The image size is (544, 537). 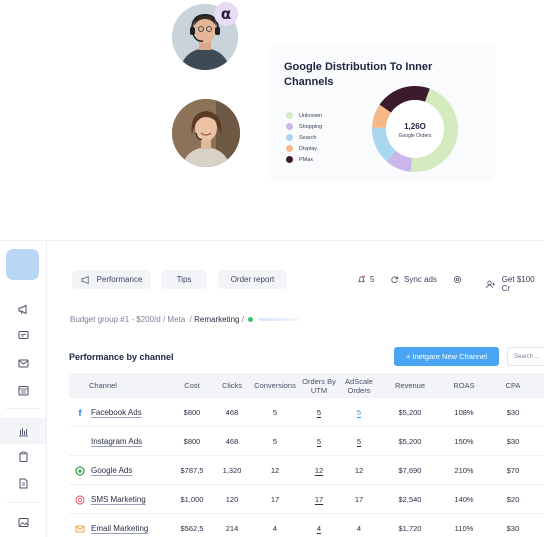 What do you see at coordinates (319, 528) in the screenshot?
I see `orders-utm-cell: 4` at bounding box center [319, 528].